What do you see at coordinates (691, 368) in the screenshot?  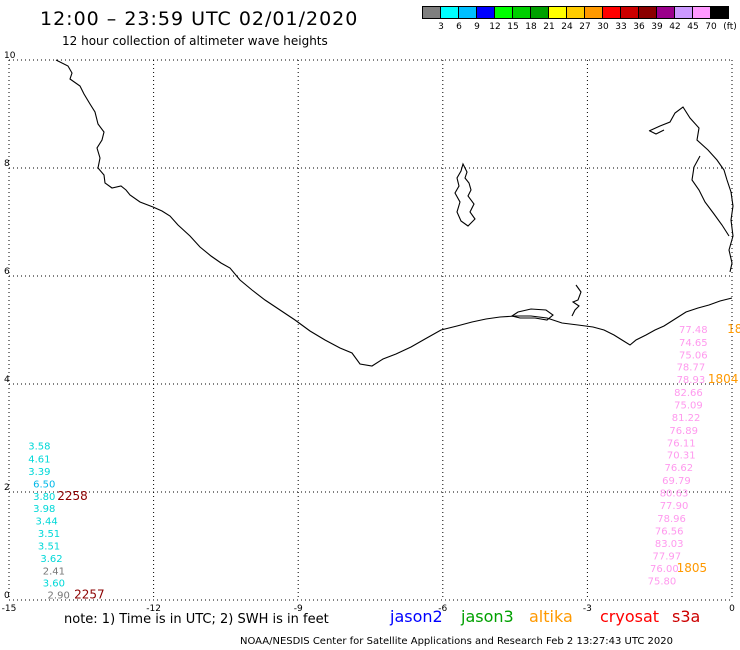 I see `wave-height-label: 78.77` at bounding box center [691, 368].